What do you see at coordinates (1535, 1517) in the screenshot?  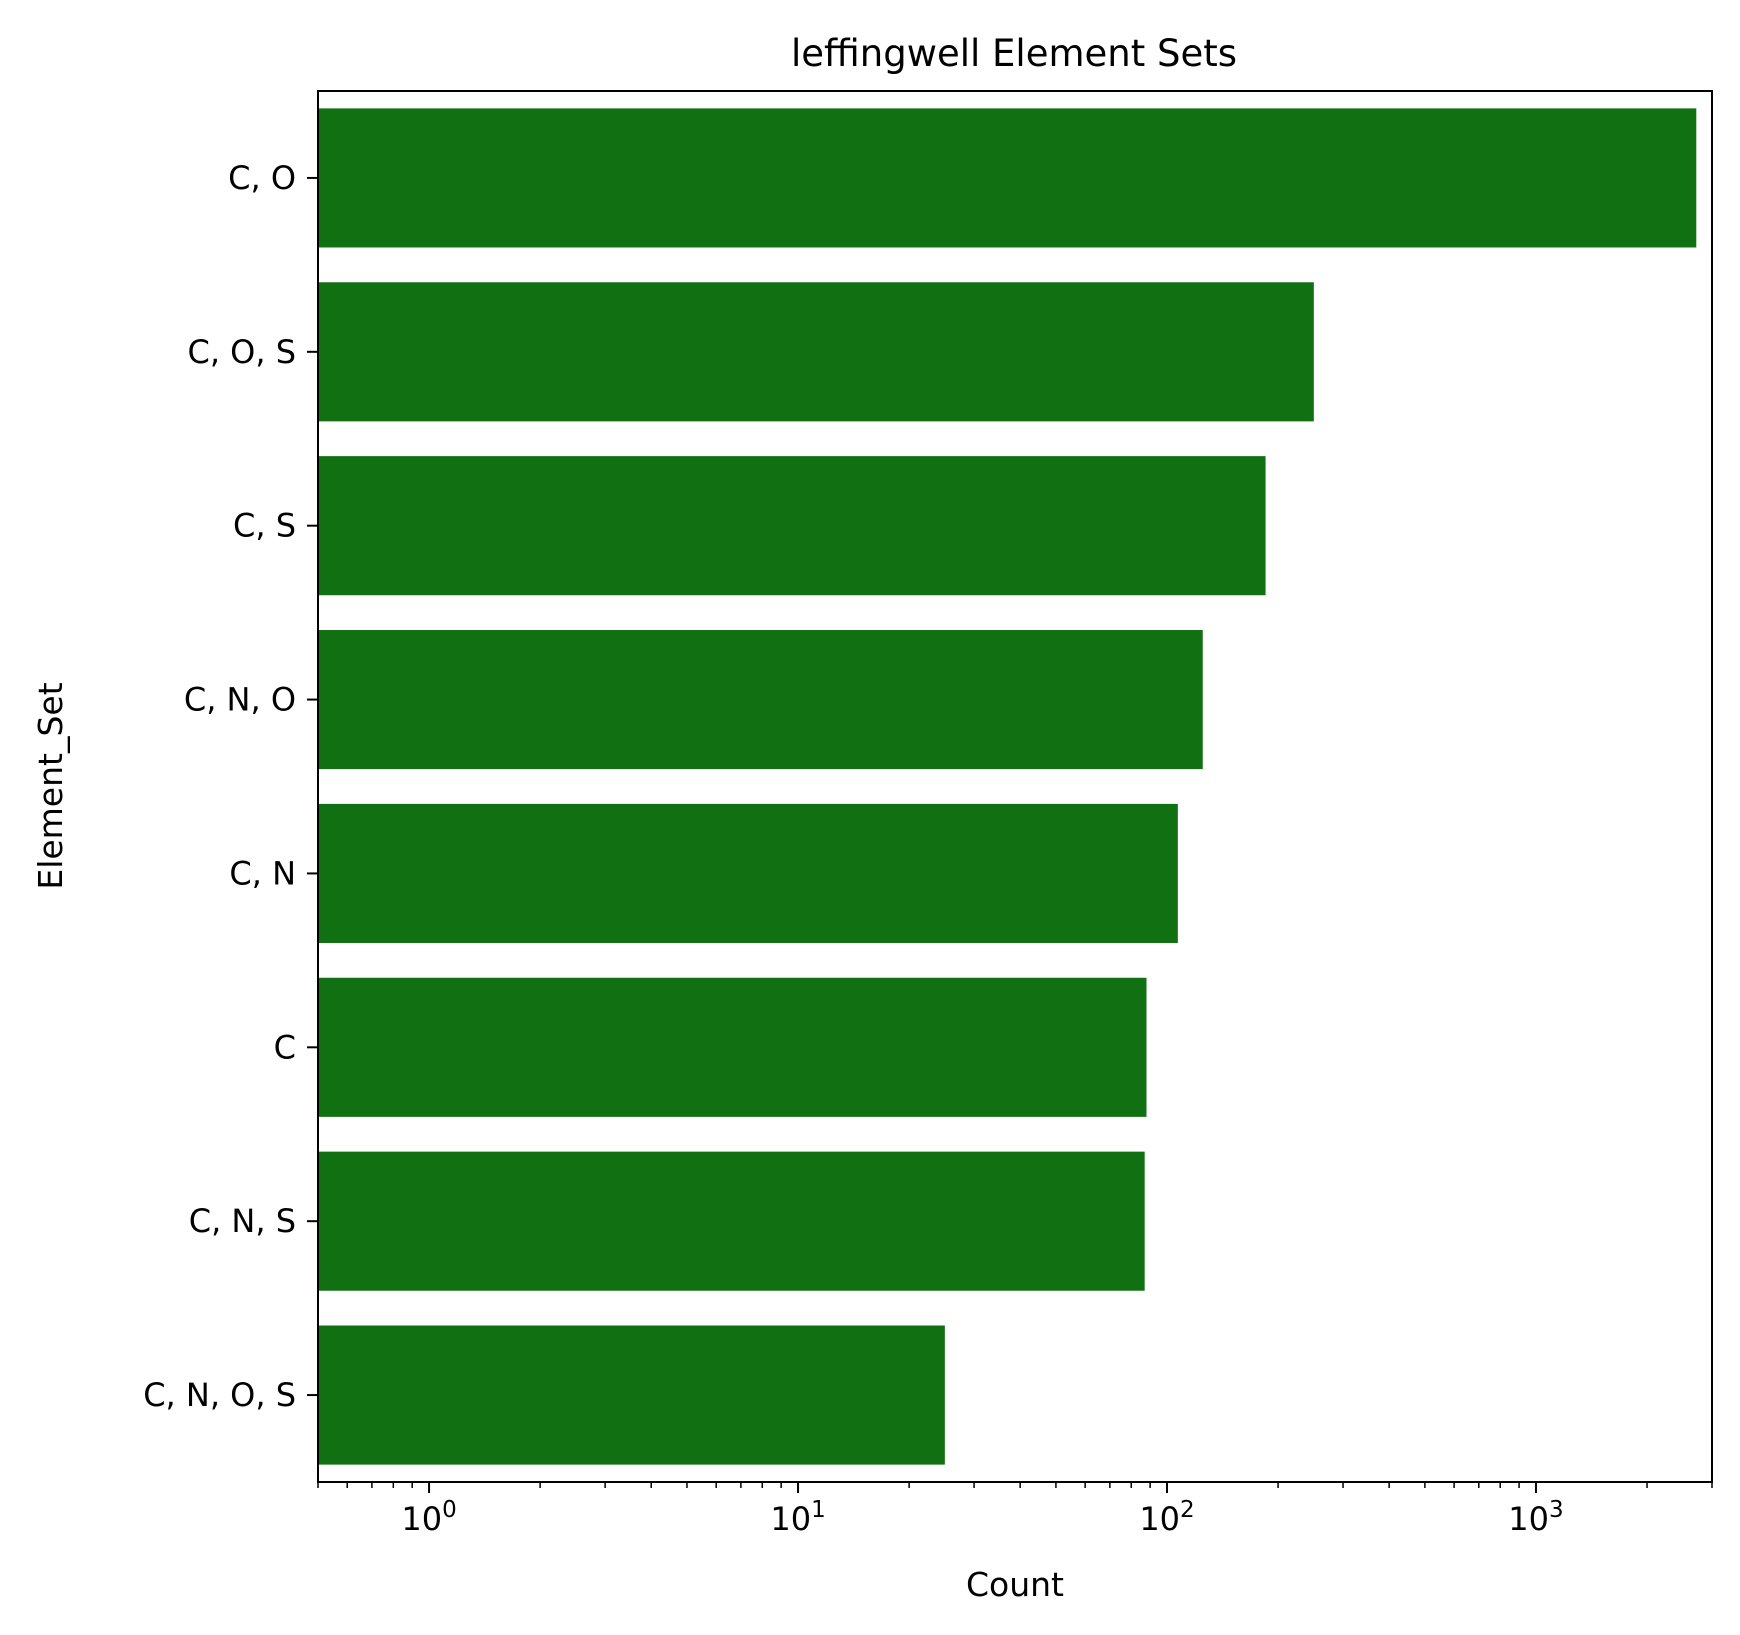 I see `x-tick-label: 103` at bounding box center [1535, 1517].